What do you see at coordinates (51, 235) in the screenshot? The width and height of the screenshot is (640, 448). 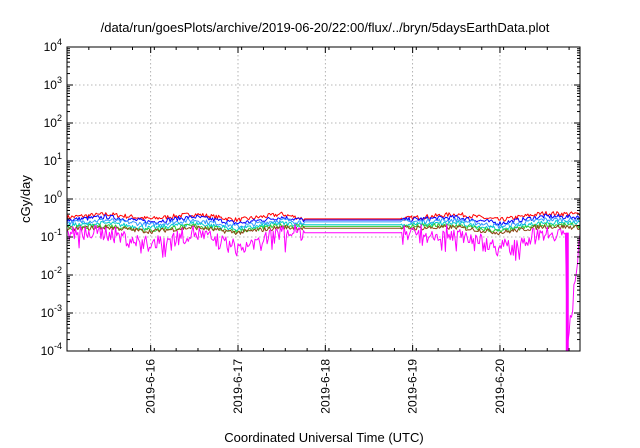 I see `y-tick-label: 10⁻¹` at bounding box center [51, 235].